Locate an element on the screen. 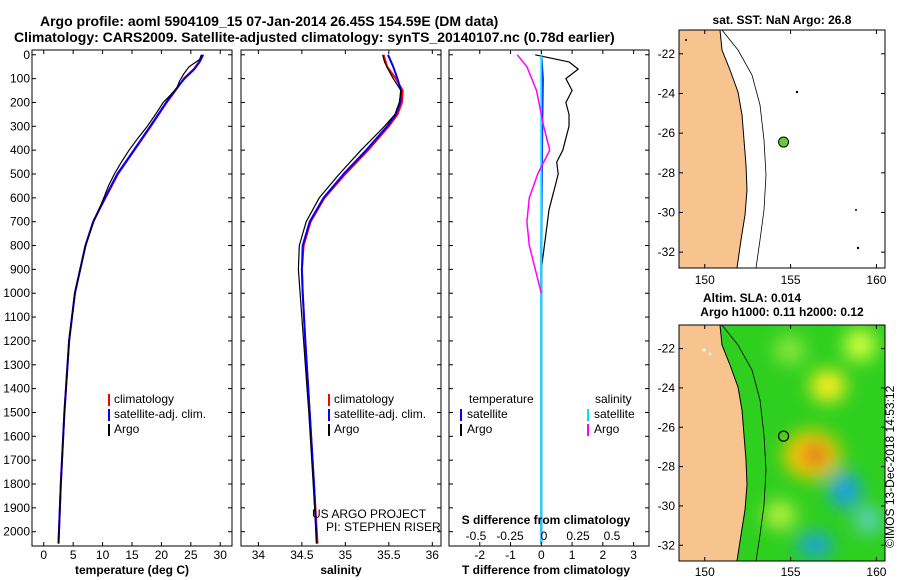  x-tick-label: 35 is located at coordinates (346, 555).